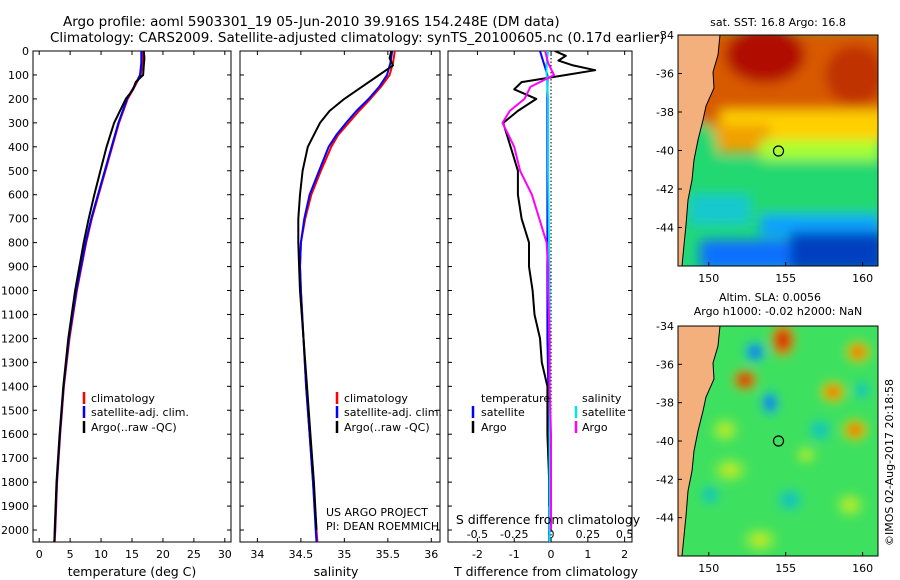  I want to click on salinity-series, so click(346, 296).